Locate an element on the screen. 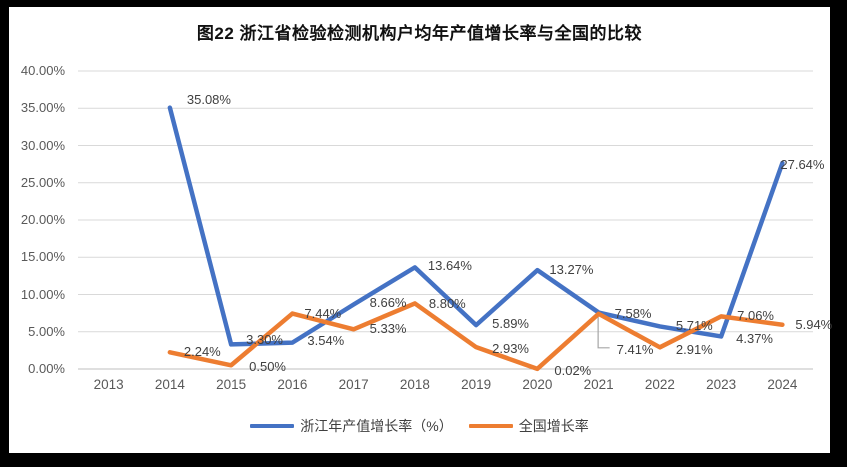 The image size is (847, 467). x-axis-tick-label: 2022 is located at coordinates (659, 384).